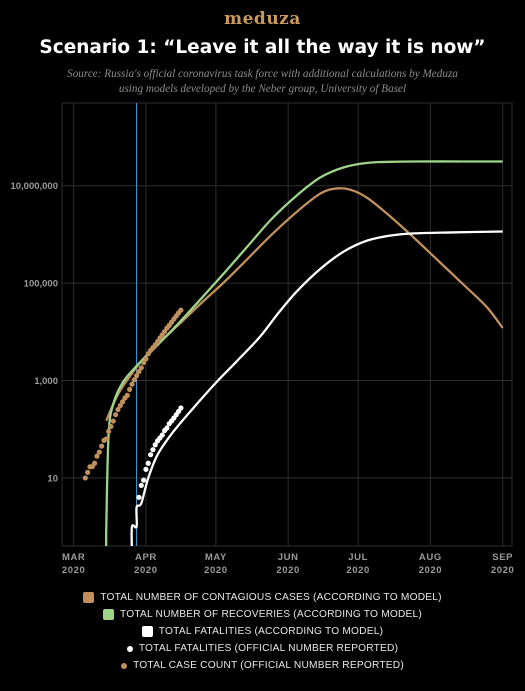 This screenshot has height=691, width=525. I want to click on x-tick-label: JUN, so click(288, 557).